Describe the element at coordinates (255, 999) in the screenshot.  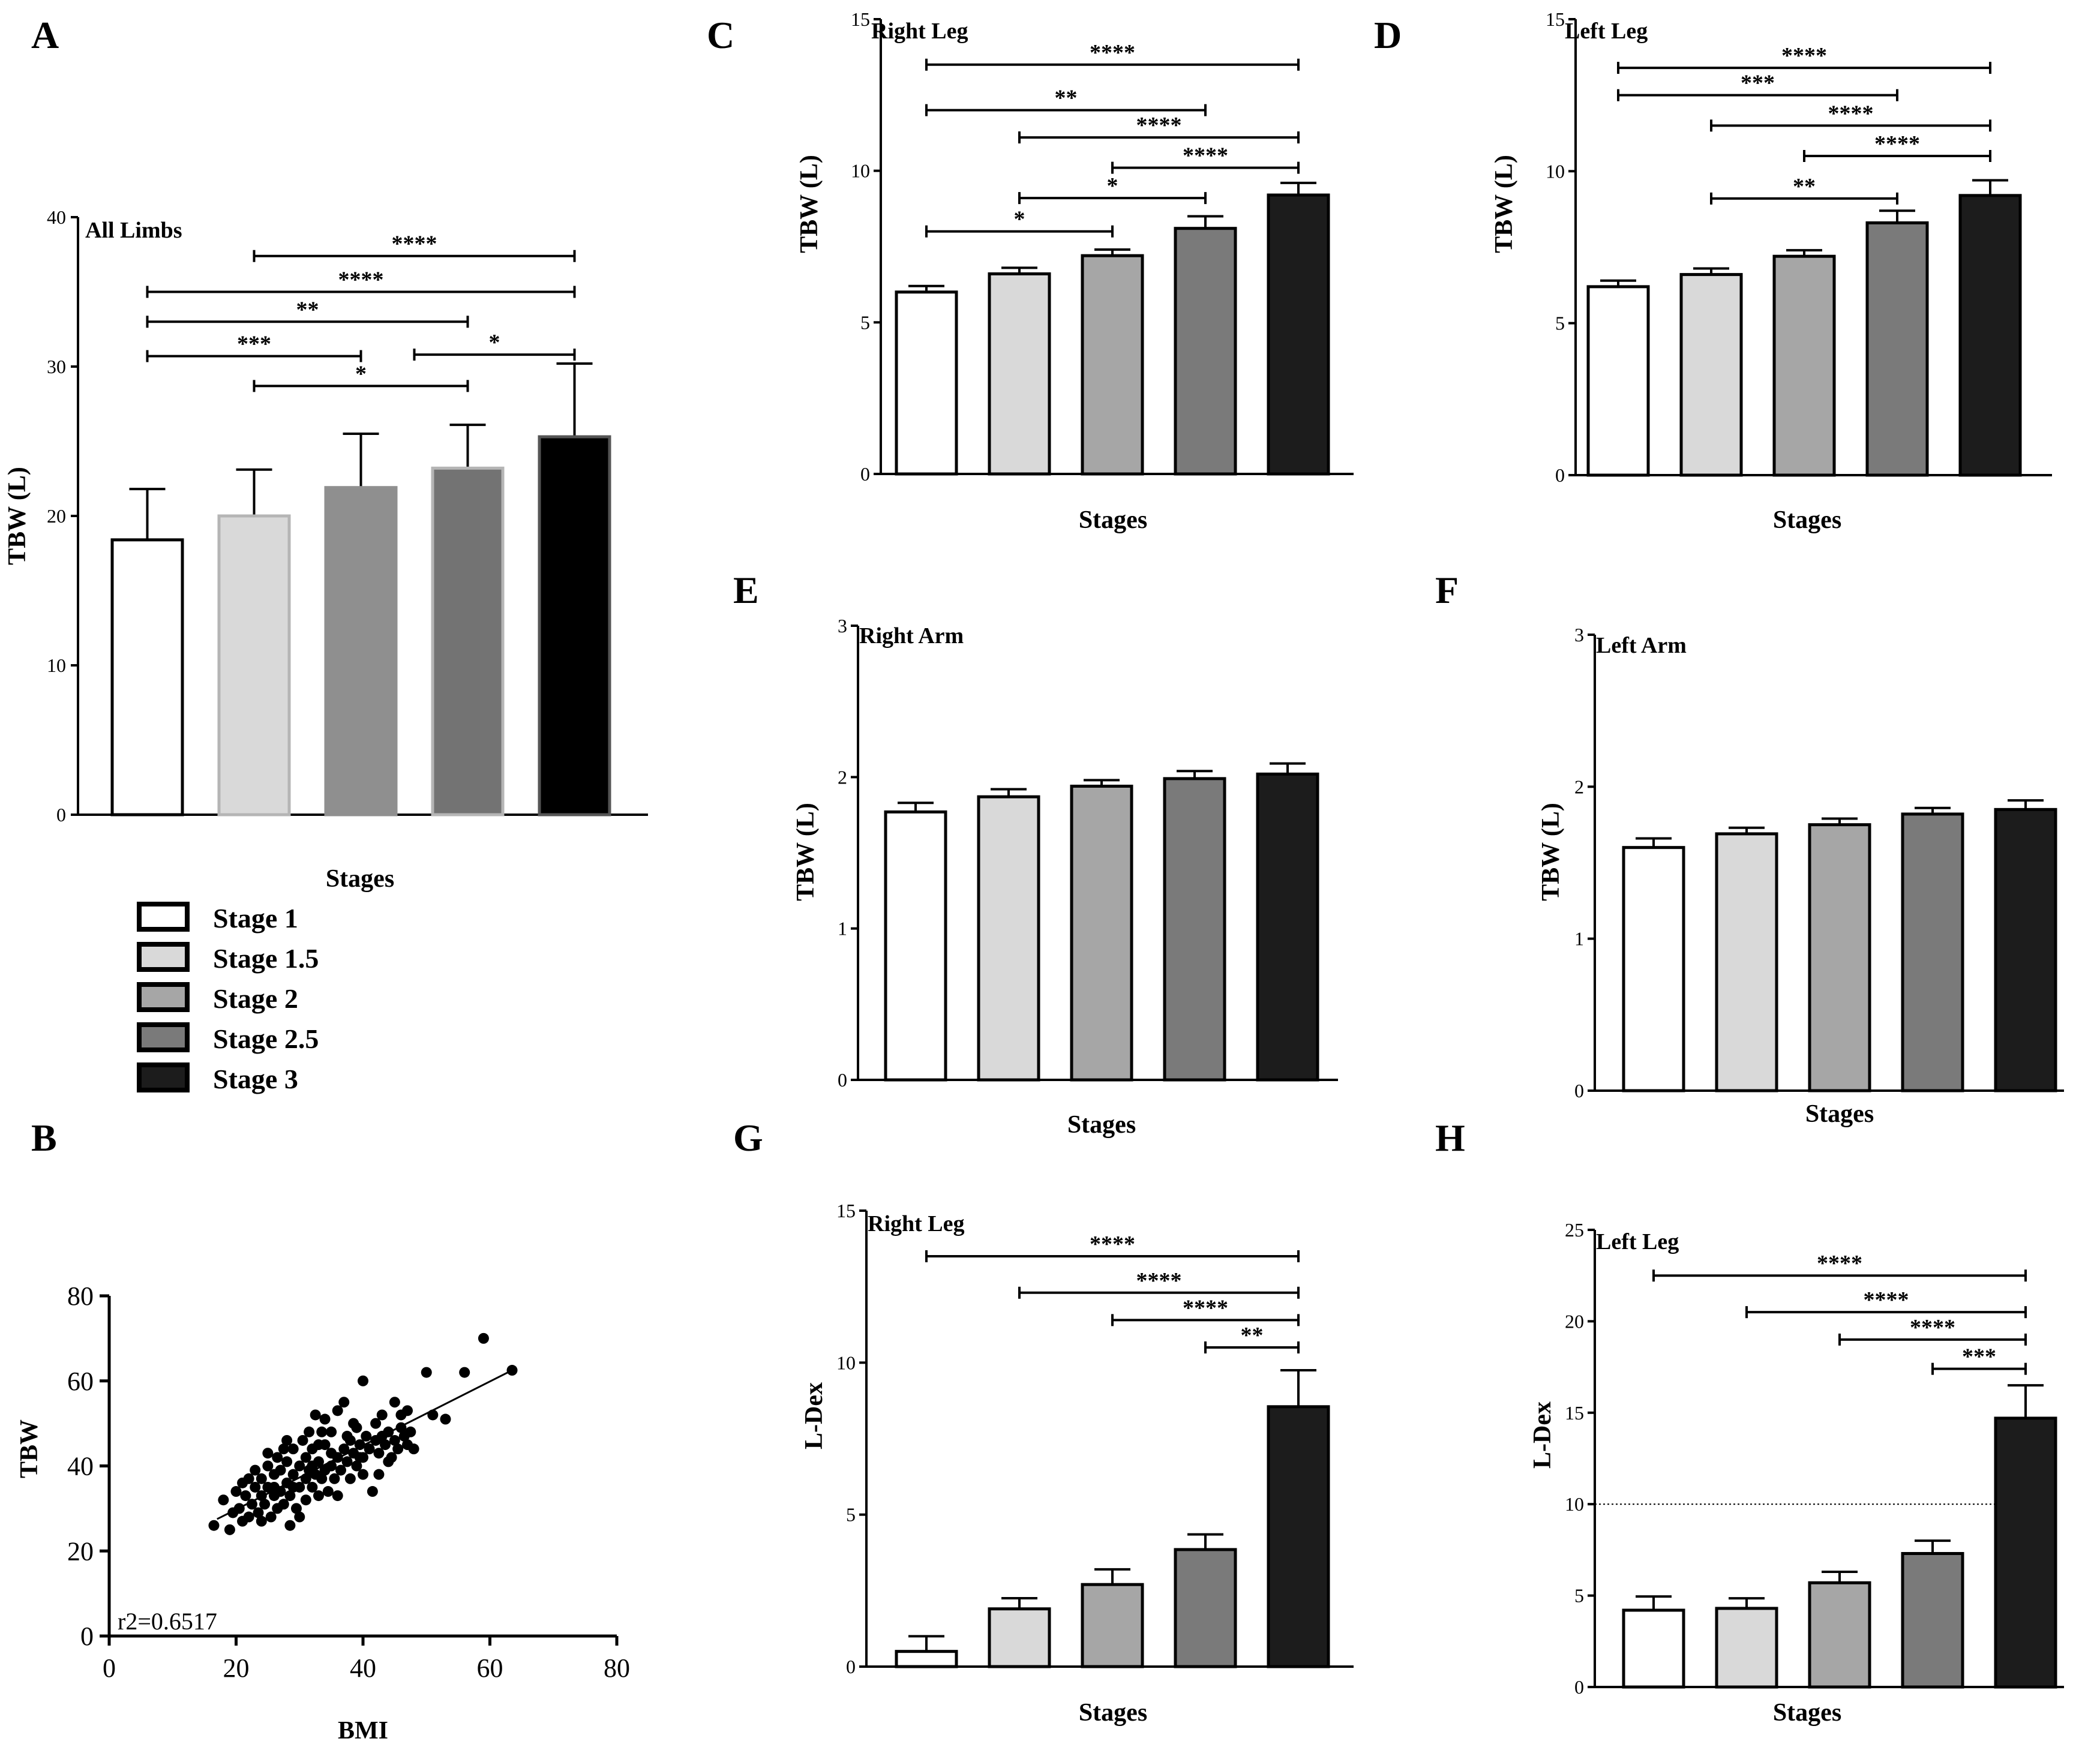
I see `legend-label-stage-2: Stage 2` at that location.